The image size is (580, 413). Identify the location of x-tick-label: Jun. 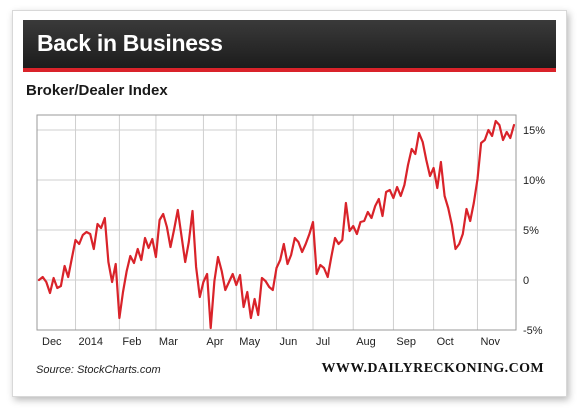
(289, 342).